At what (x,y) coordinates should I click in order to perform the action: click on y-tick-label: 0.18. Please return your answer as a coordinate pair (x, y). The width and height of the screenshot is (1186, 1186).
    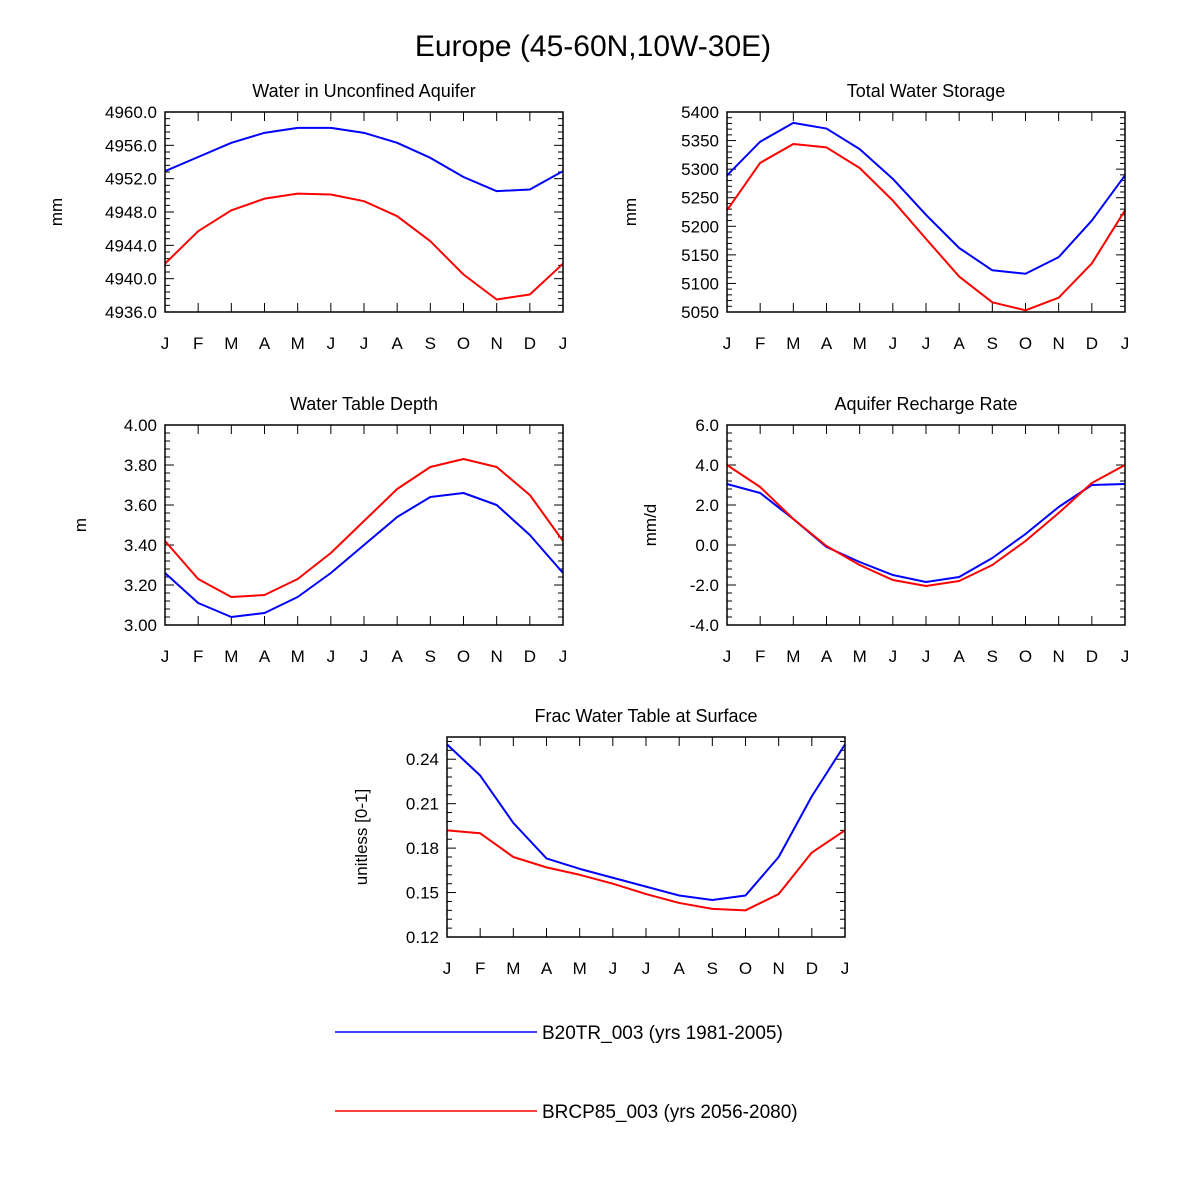
    Looking at the image, I should click on (422, 848).